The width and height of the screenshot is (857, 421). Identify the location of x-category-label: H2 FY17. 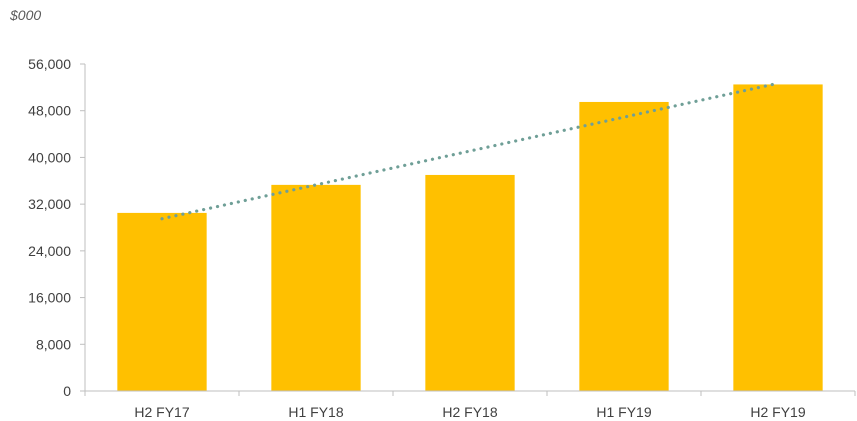
(161, 412).